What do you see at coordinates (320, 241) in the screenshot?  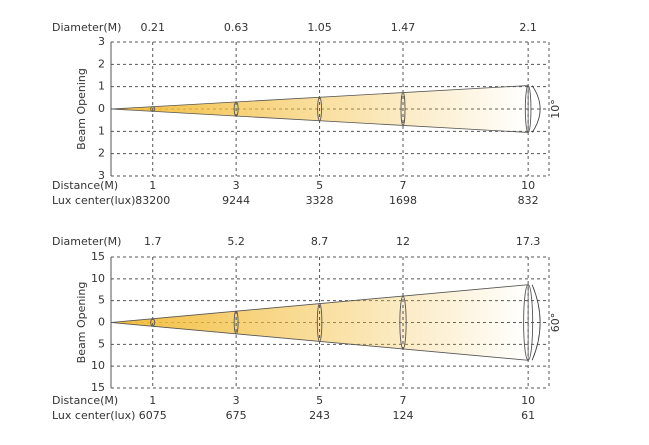 I see `diameter-value: 8.7` at bounding box center [320, 241].